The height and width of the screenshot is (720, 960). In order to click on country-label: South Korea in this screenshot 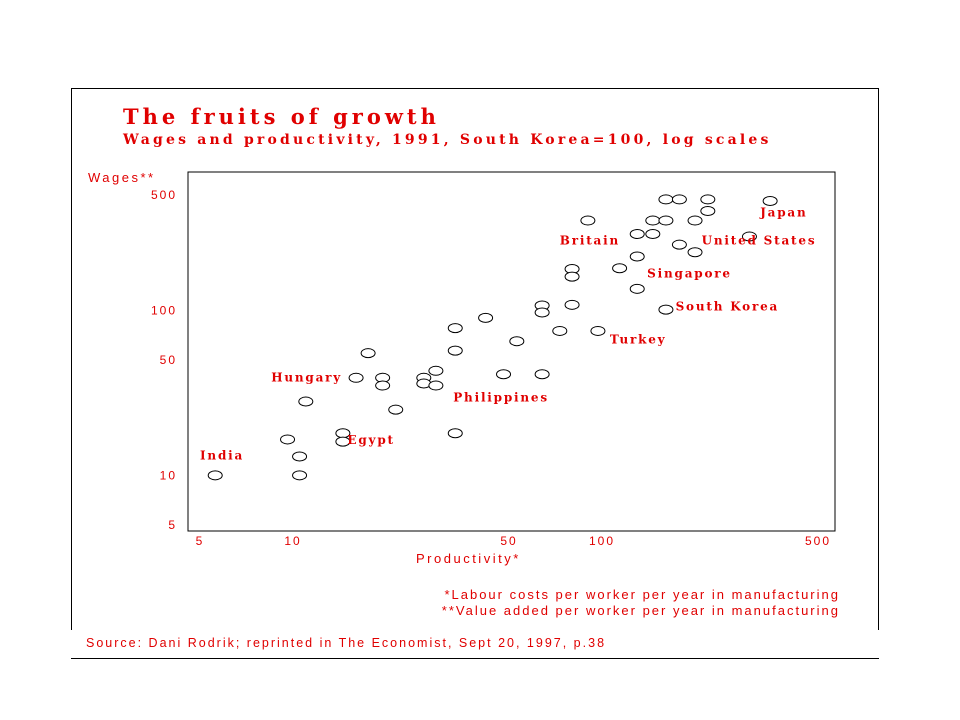, I will do `click(728, 306)`.